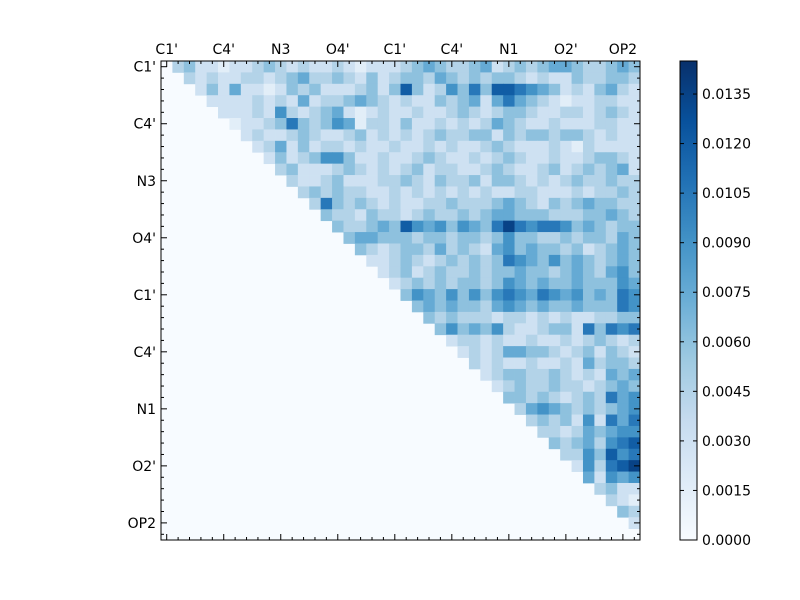 The image size is (800, 600). Describe the element at coordinates (726, 343) in the screenshot. I see `colorbar-tick-label: 0.0060` at that location.